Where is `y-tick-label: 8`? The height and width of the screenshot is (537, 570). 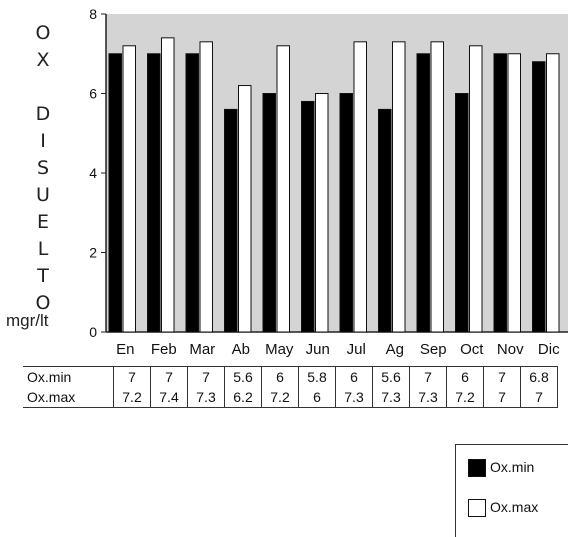
y-tick-label: 8 is located at coordinates (93, 14).